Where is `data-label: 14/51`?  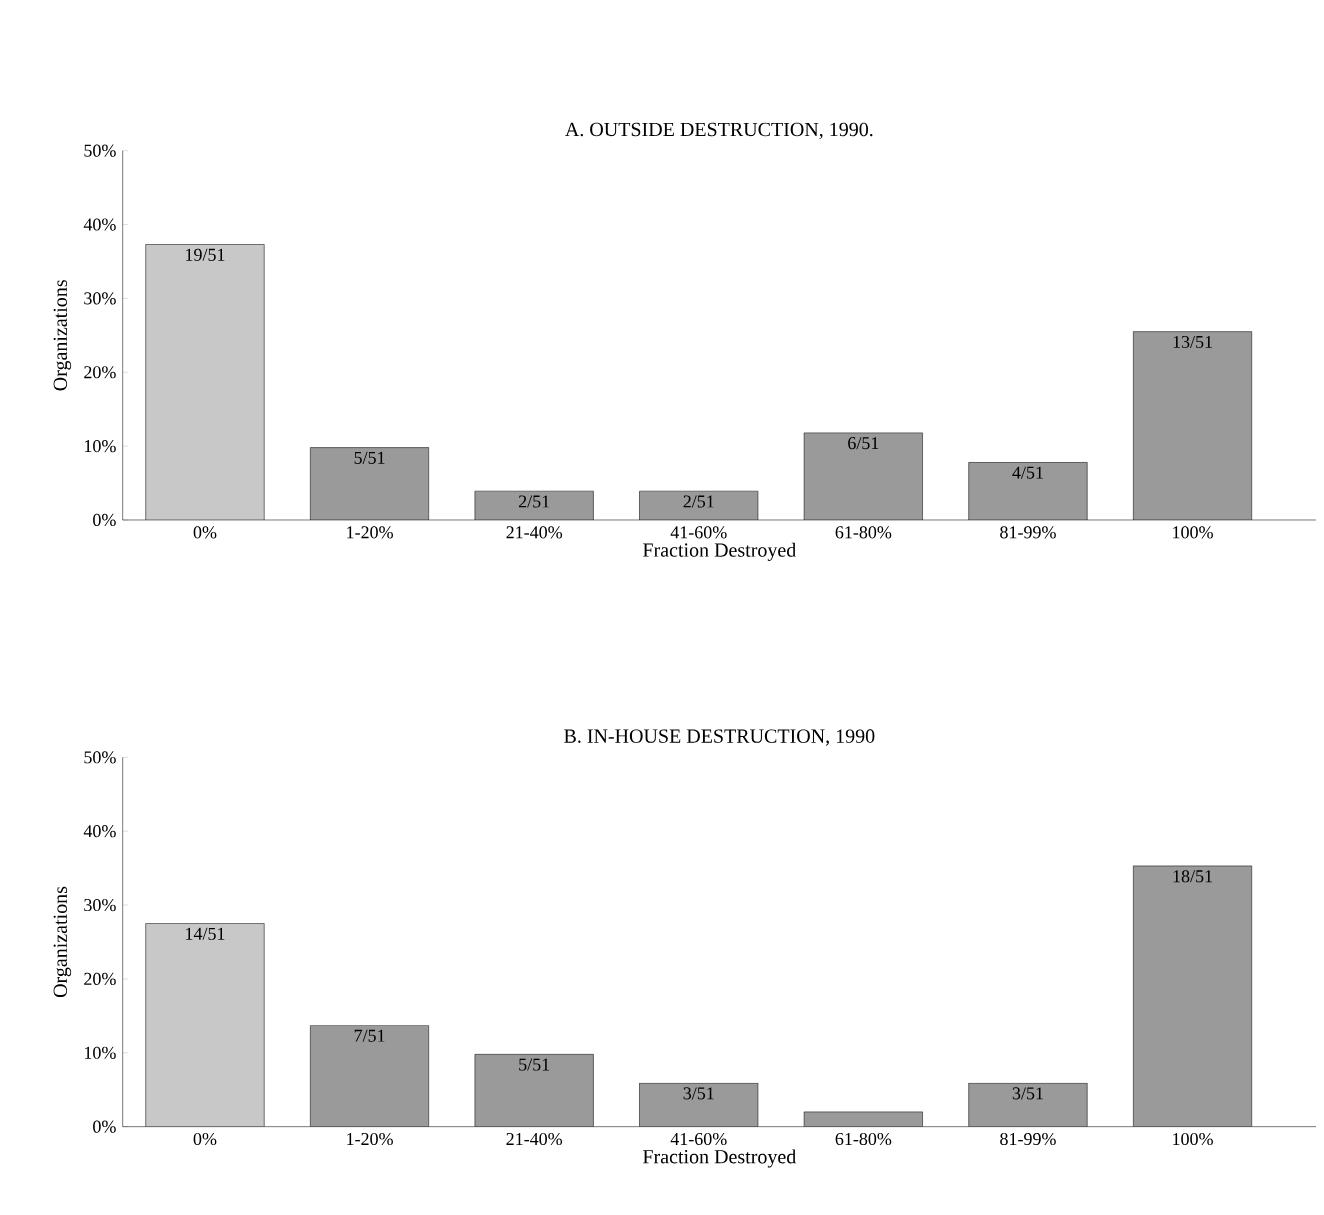
data-label: 14/51 is located at coordinates (205, 934).